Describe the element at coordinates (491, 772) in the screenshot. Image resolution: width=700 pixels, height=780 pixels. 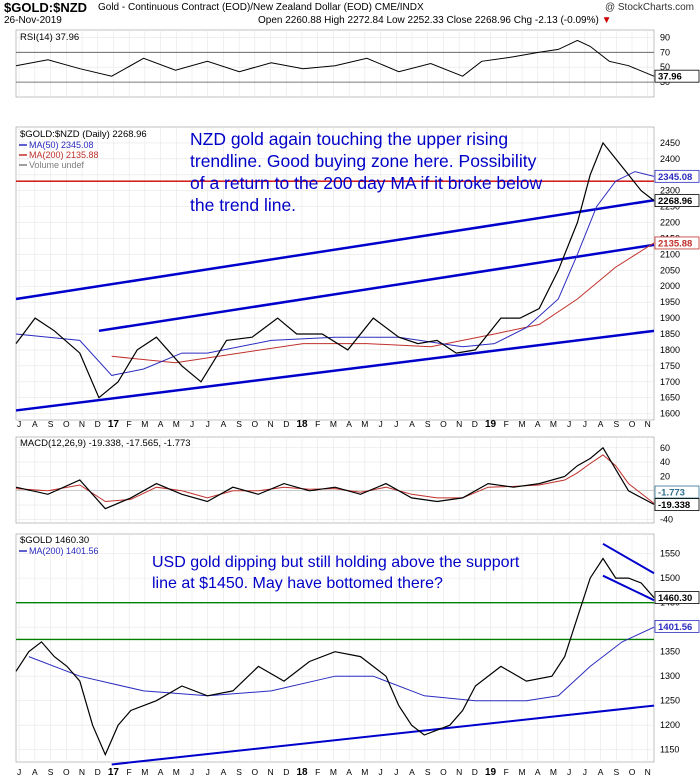
I see `x-tick-label-usd: 19` at that location.